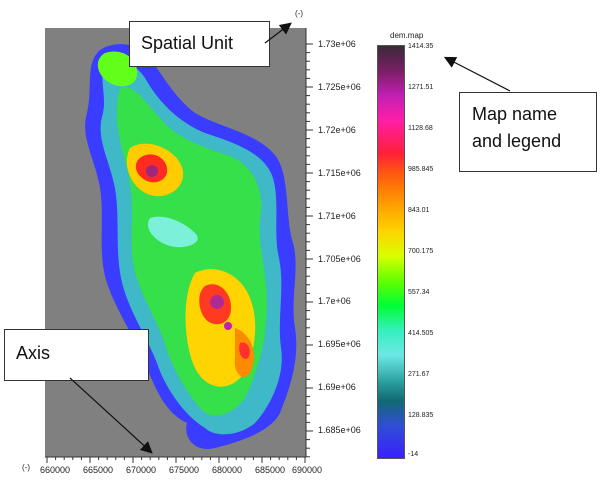  What do you see at coordinates (228, 326) in the screenshot?
I see `south-subsummit` at bounding box center [228, 326].